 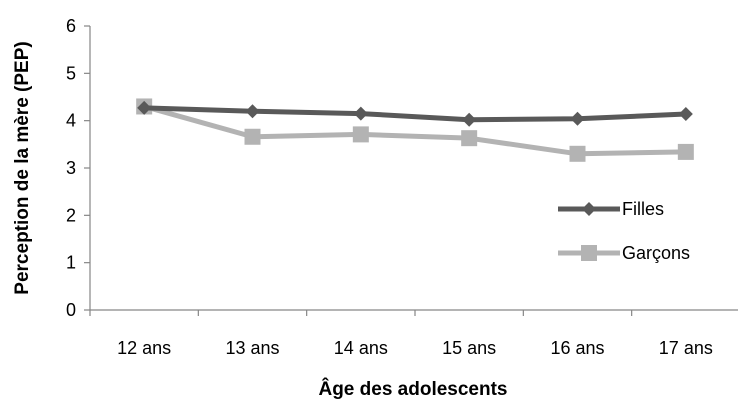 What do you see at coordinates (577, 348) in the screenshot?
I see `x-tick-label: 16 ans` at bounding box center [577, 348].